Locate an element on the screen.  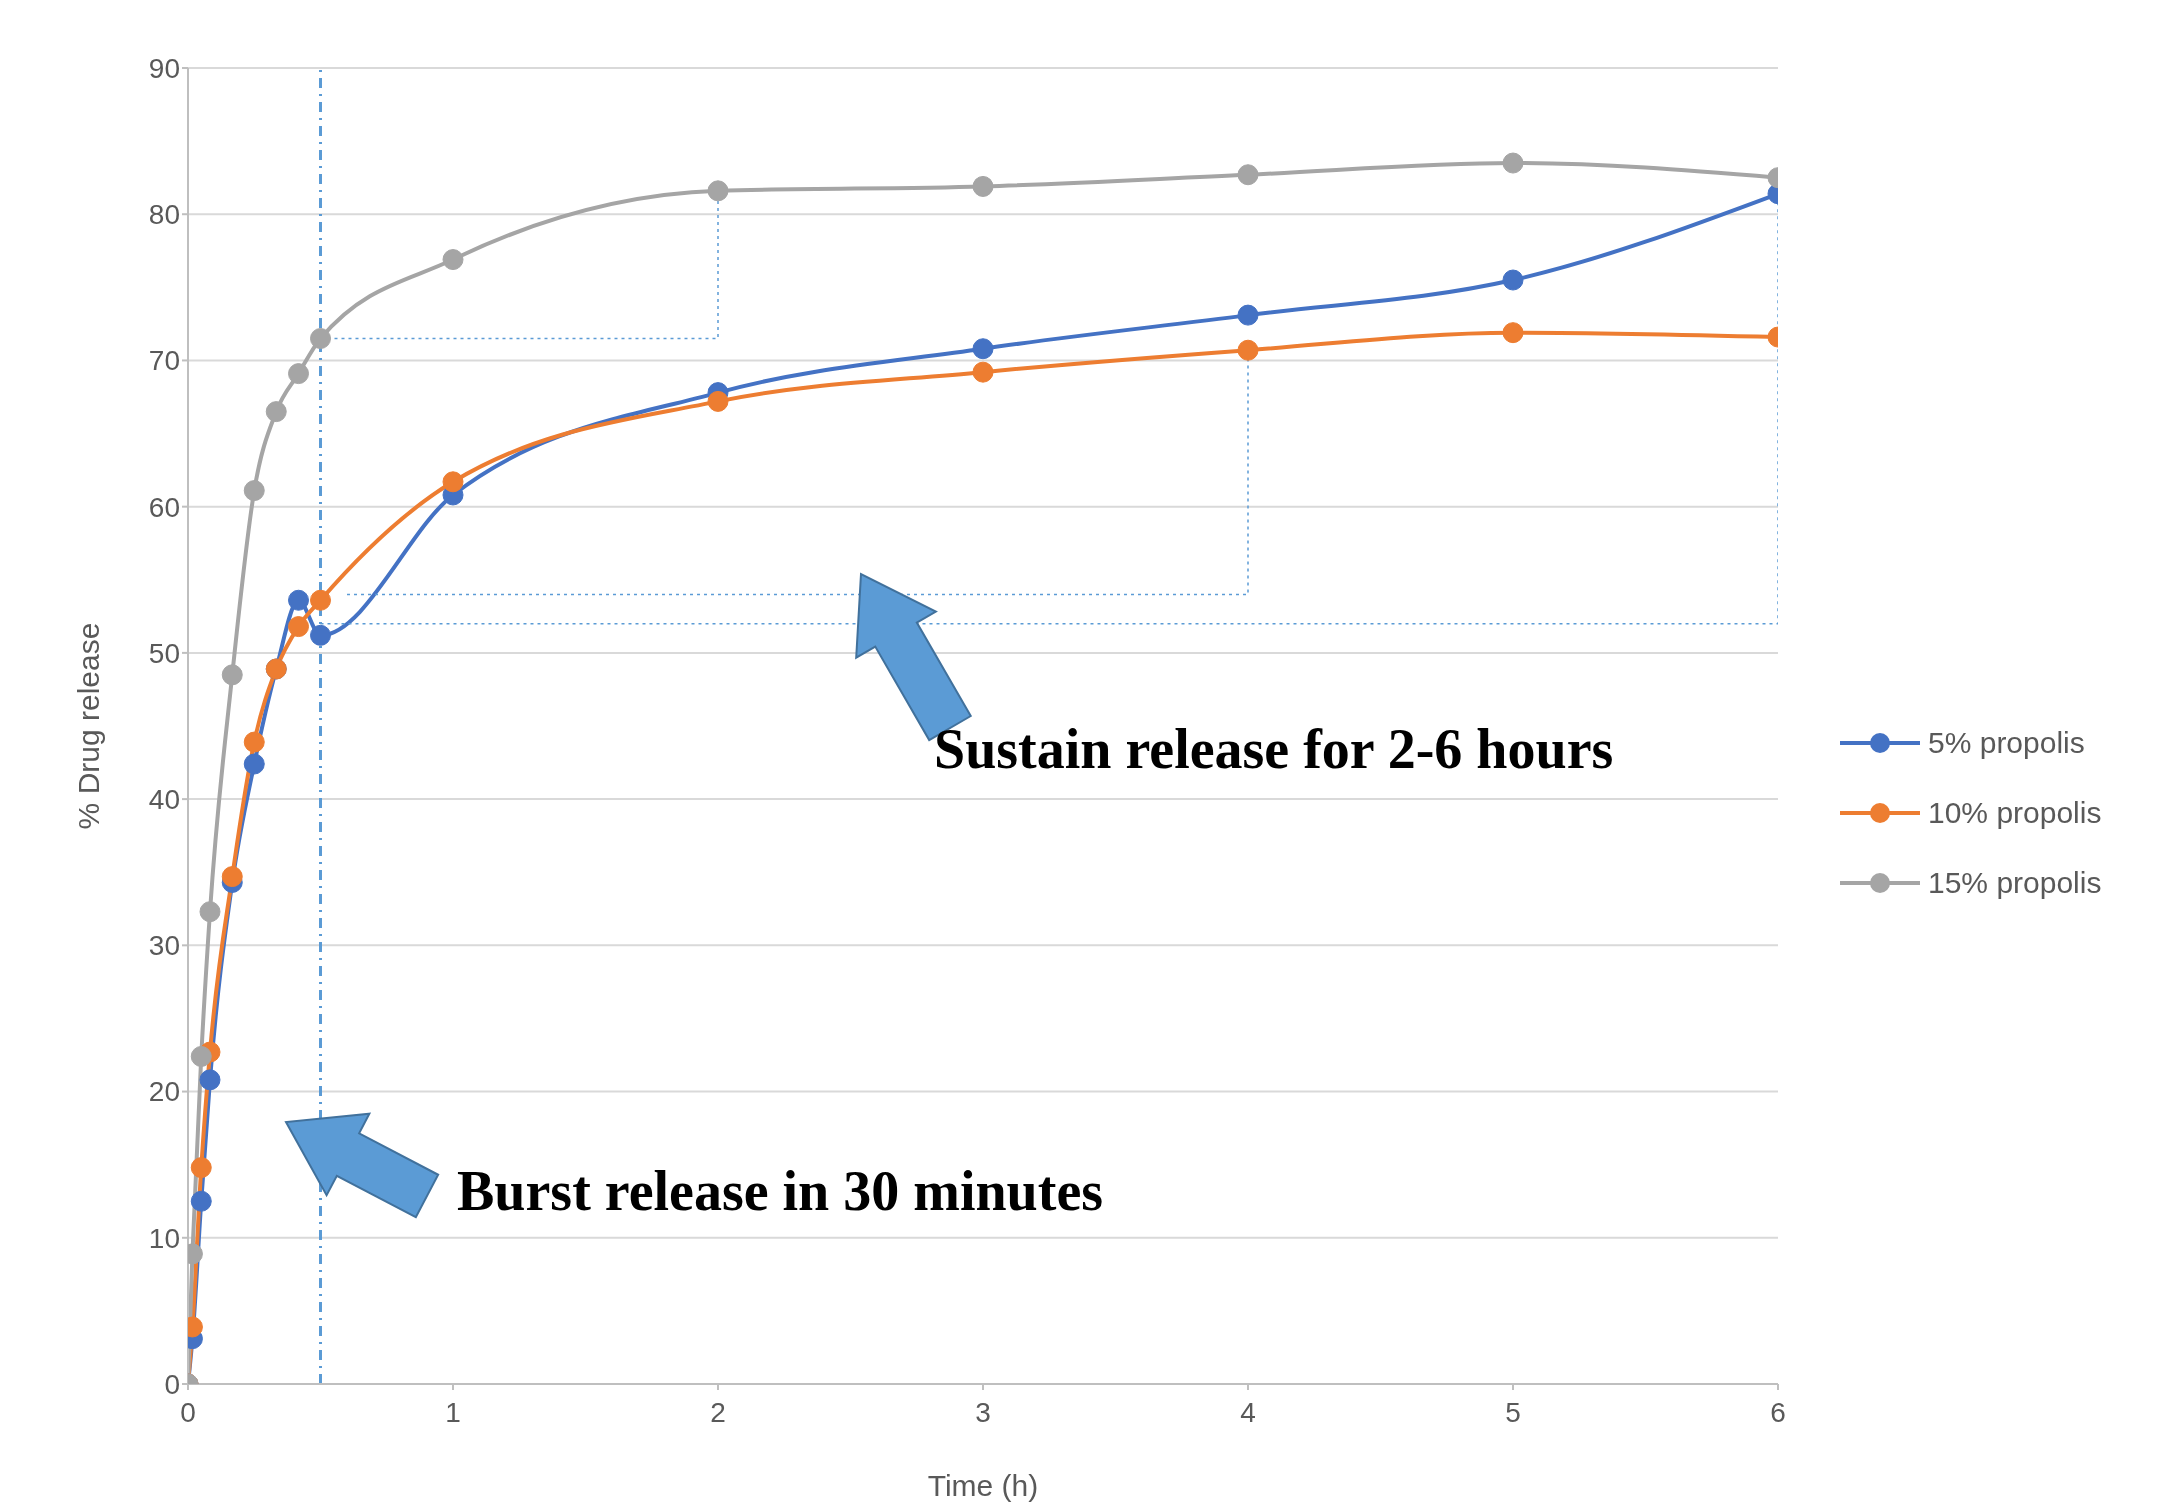
legend-label: 5% propolis is located at coordinates (2006, 743).